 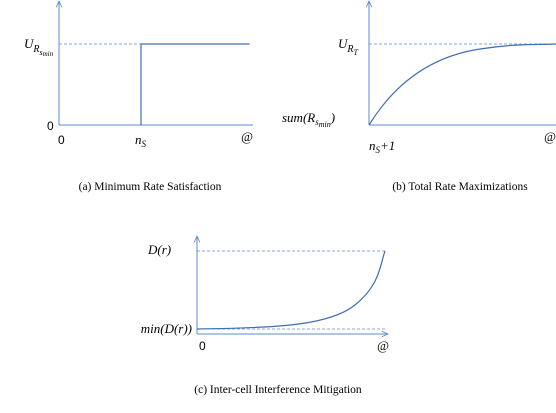 I want to click on y-origin-label: sum(Rsmin), so click(x=308, y=119).